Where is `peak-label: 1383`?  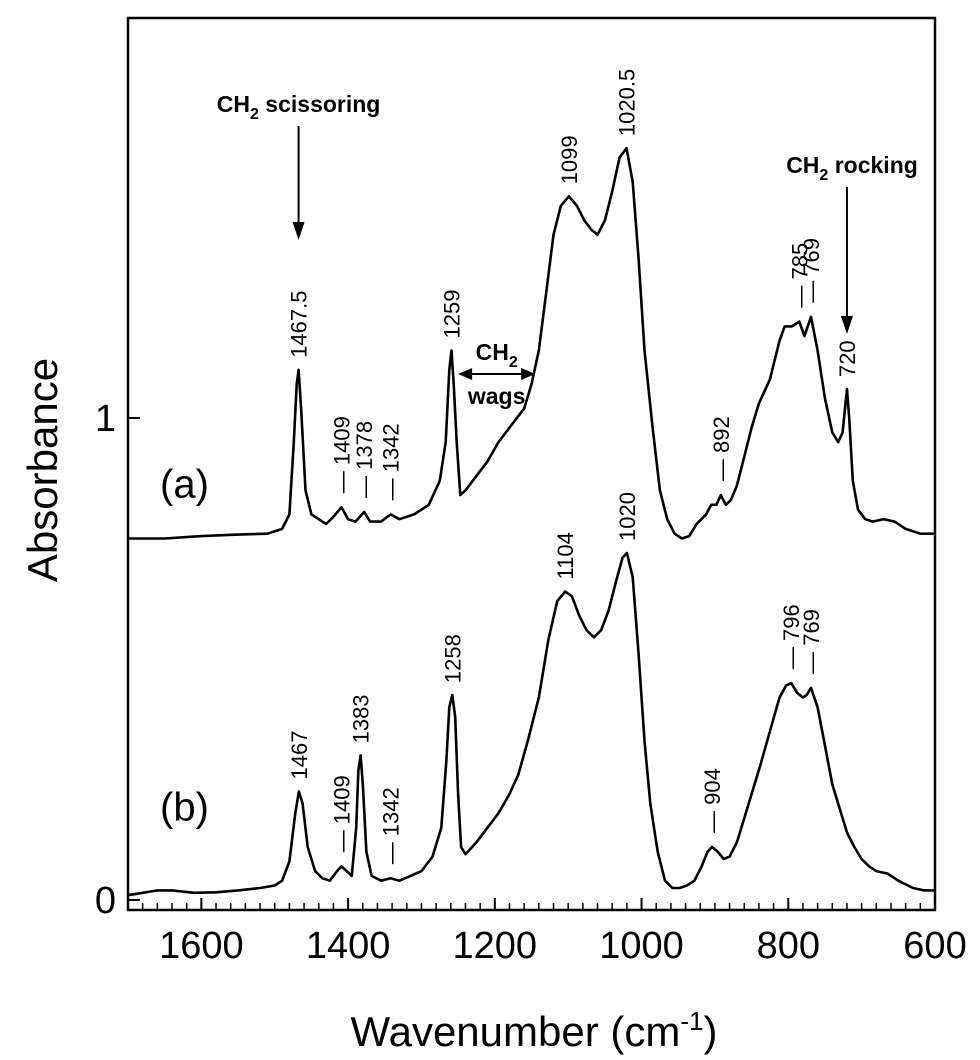
peak-label: 1383 is located at coordinates (361, 718).